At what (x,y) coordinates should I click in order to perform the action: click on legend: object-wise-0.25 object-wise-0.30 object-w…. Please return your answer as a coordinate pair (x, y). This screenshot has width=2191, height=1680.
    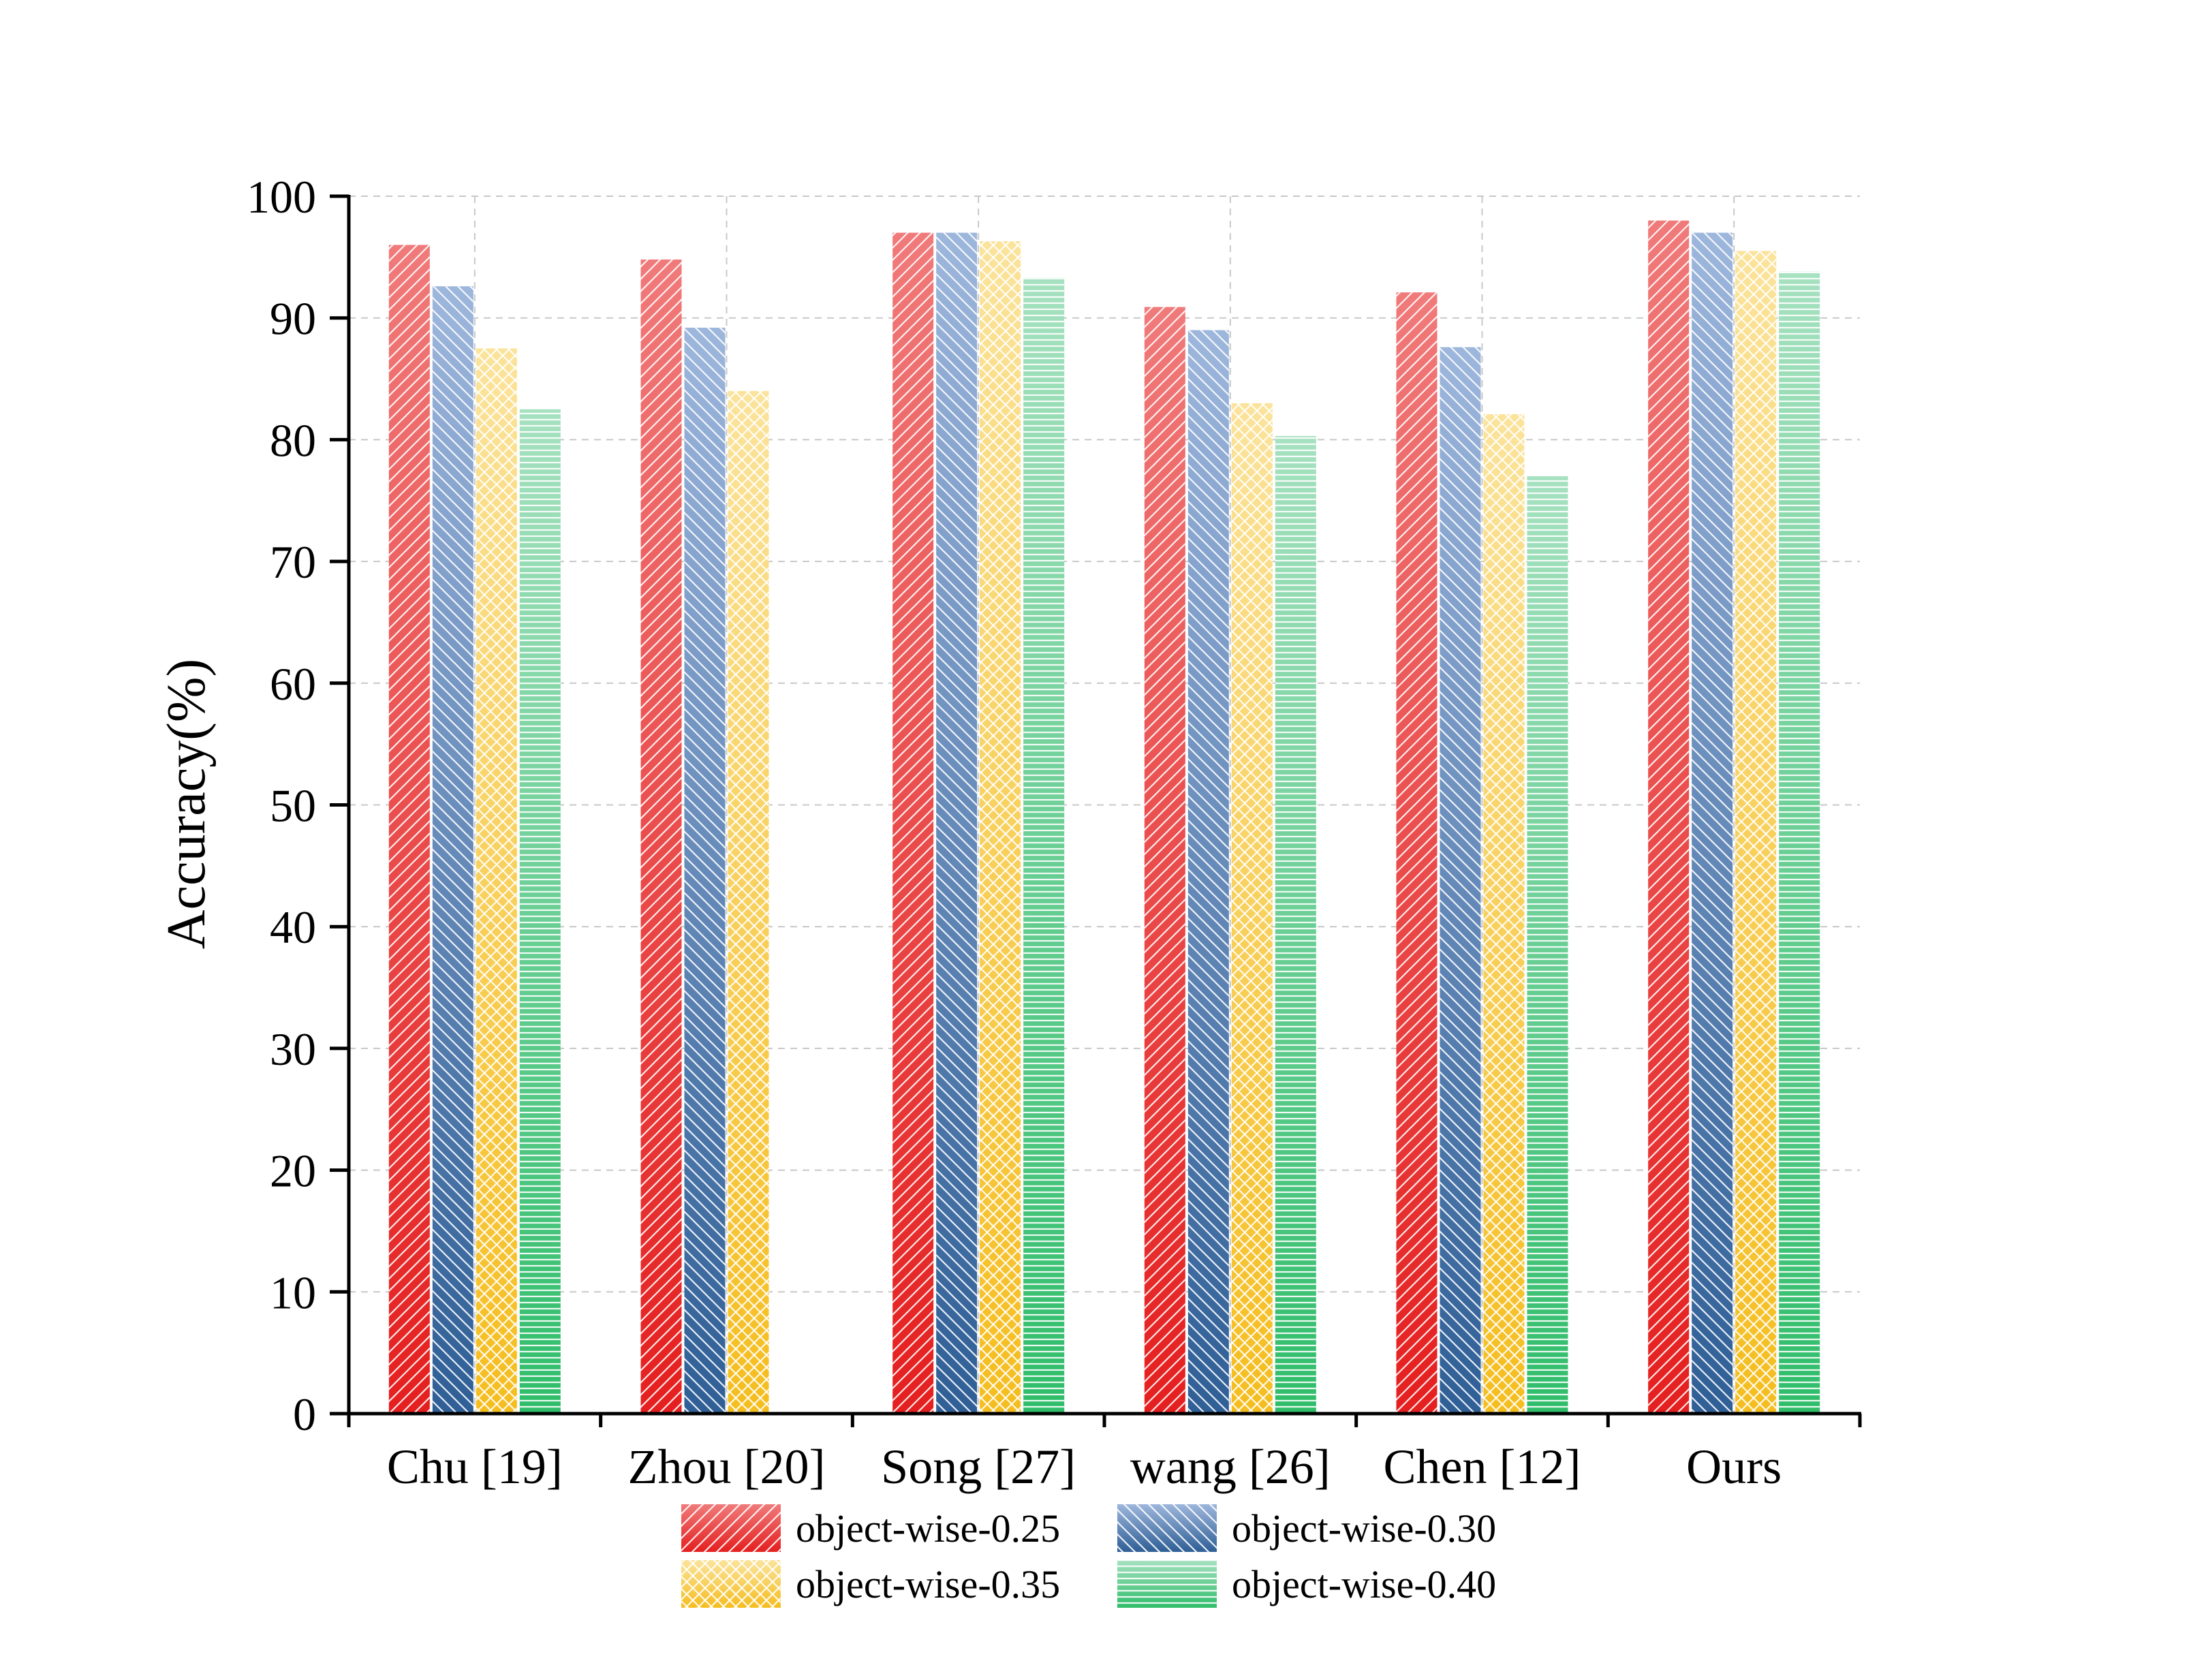
    Looking at the image, I should click on (1088, 1556).